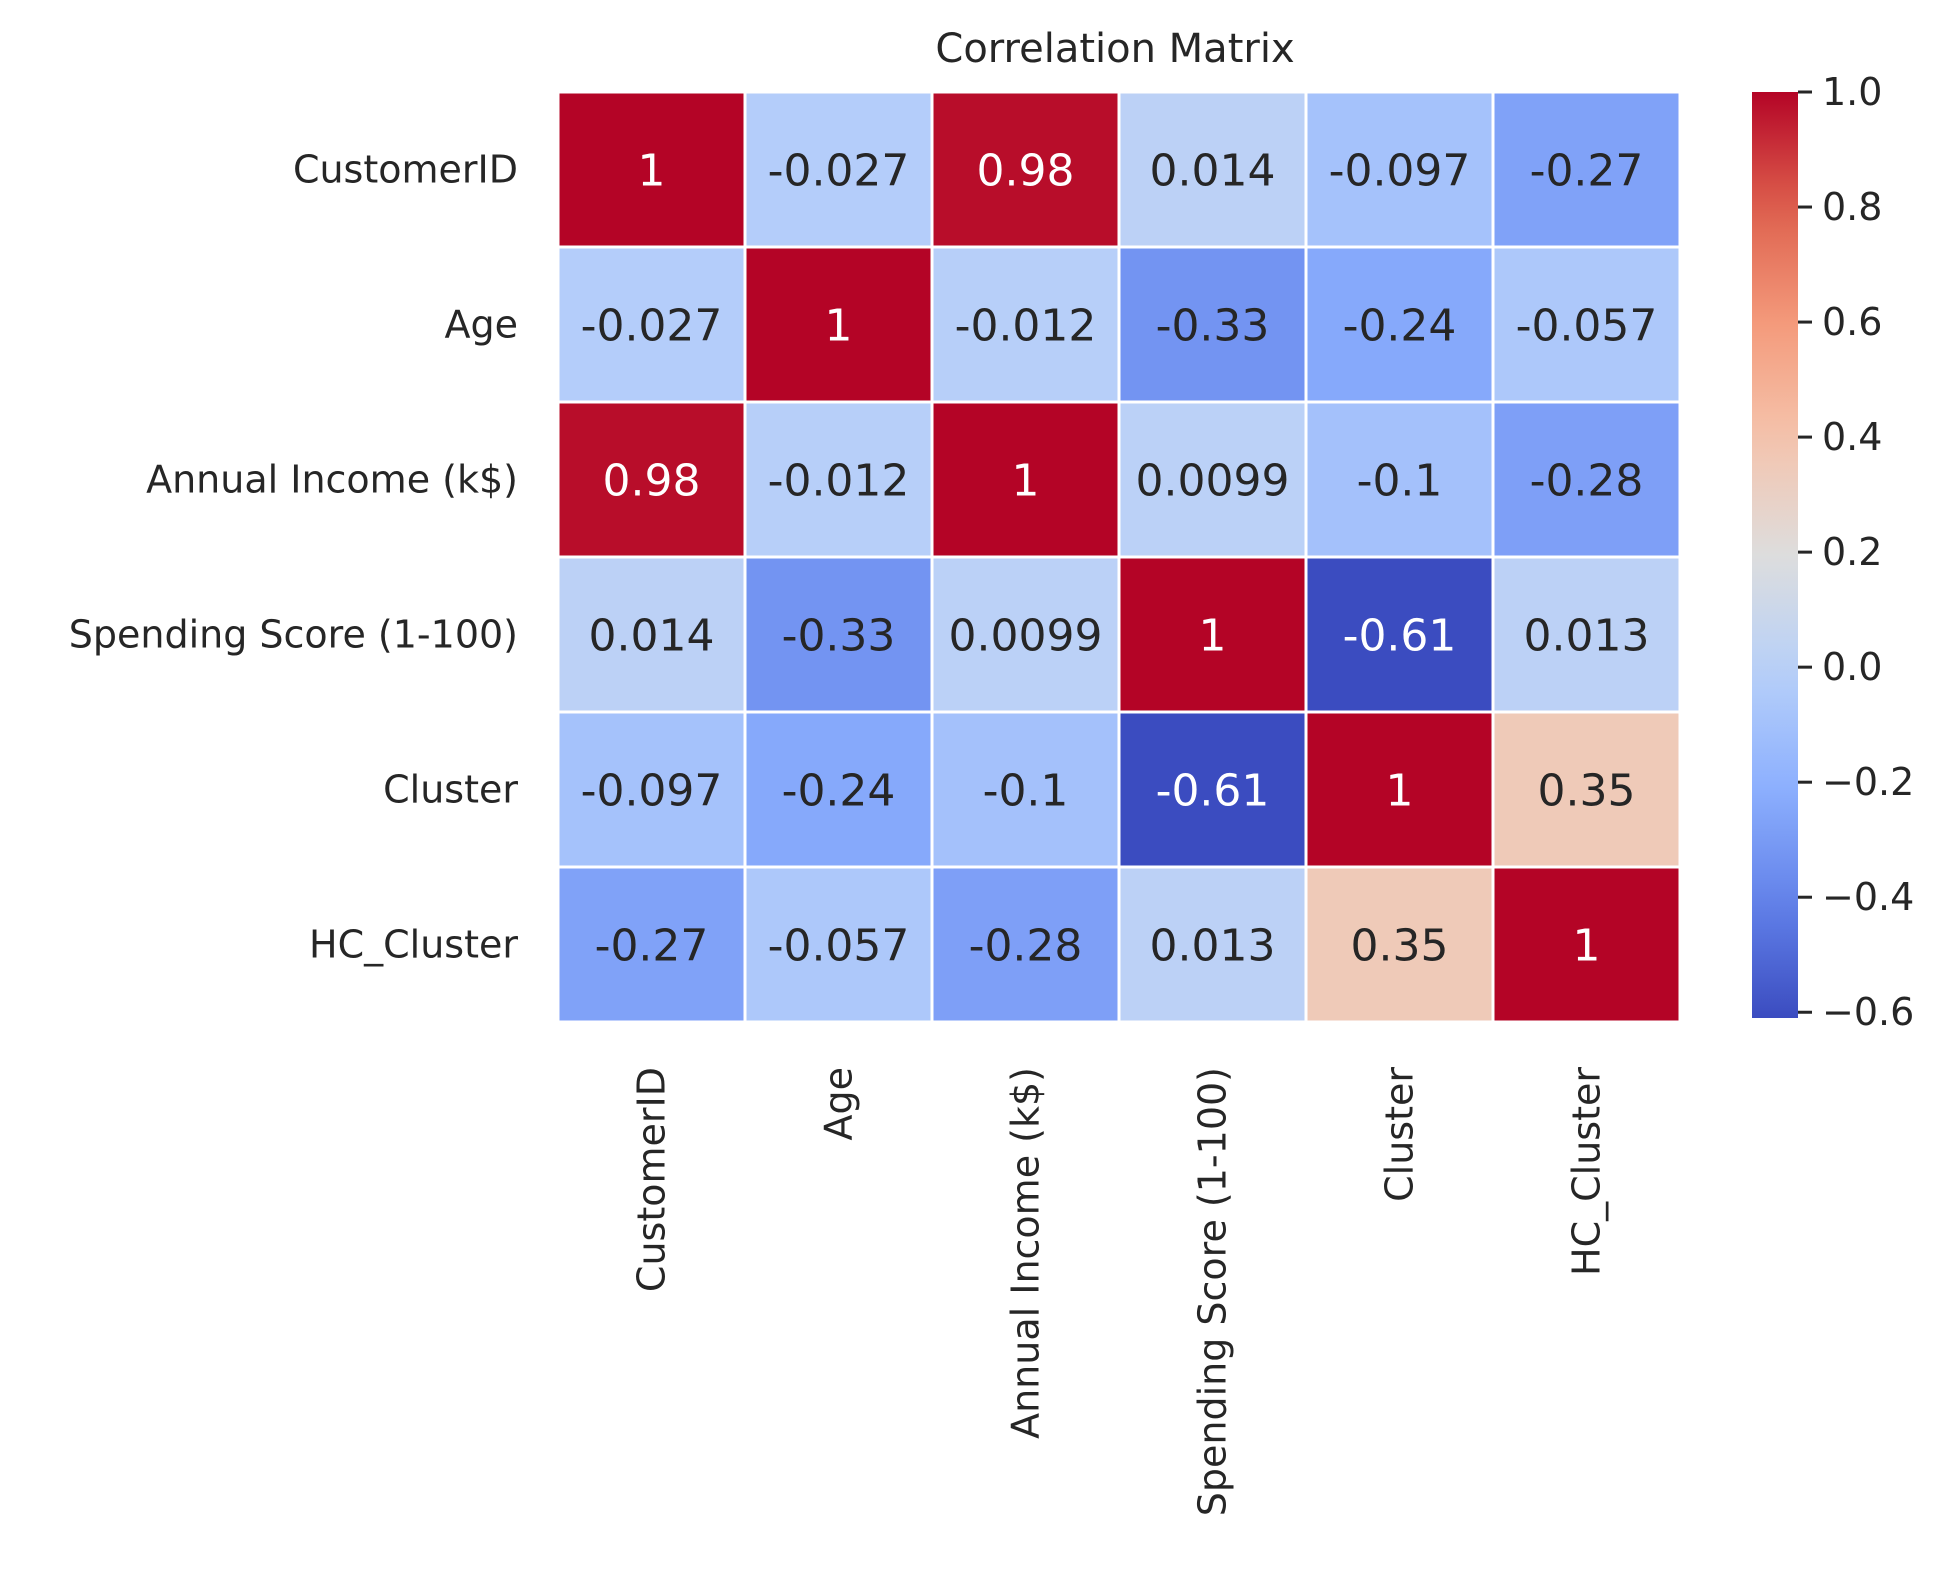  I want to click on cell-annotation-customerid-age: -0.027, so click(839, 171).